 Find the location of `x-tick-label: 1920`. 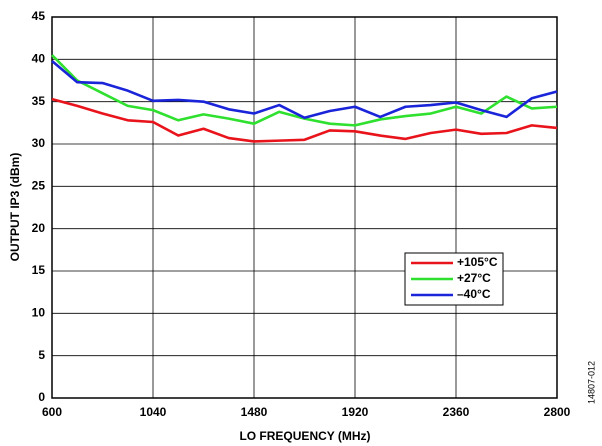

x-tick-label: 1920 is located at coordinates (355, 412).